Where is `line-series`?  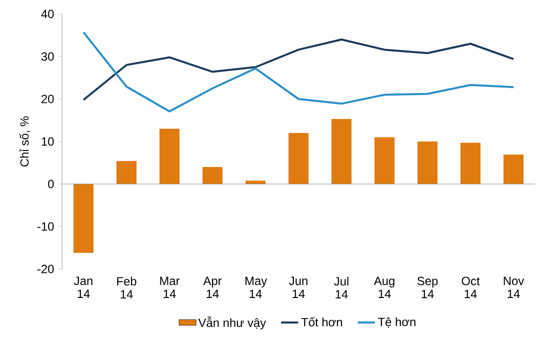 line-series is located at coordinates (298, 69).